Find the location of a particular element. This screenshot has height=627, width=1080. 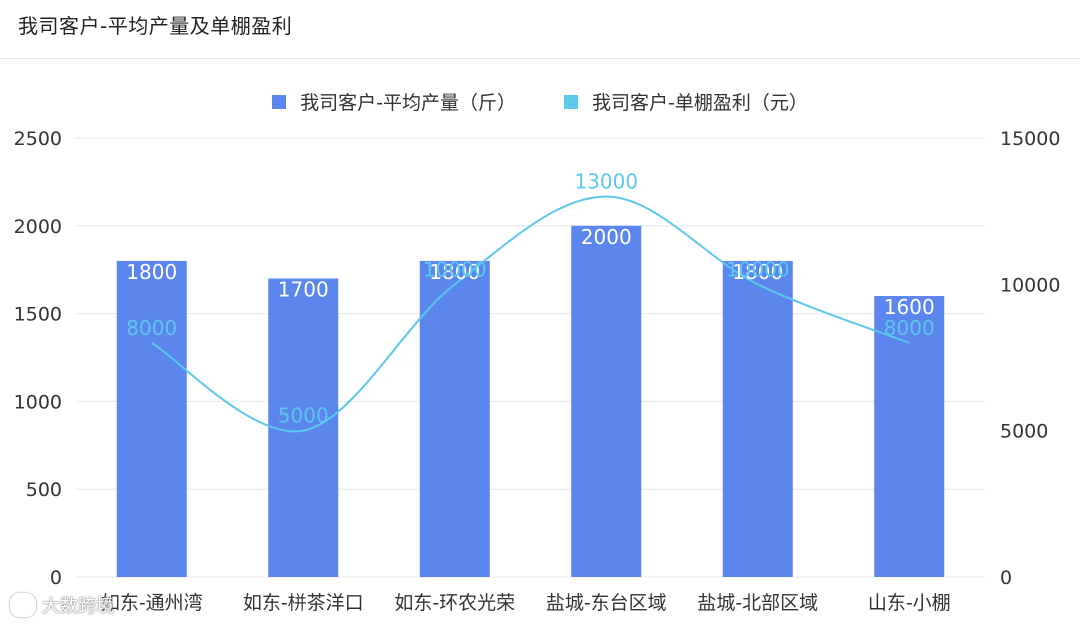

left-axis-tick-label: 0 is located at coordinates (56, 578).